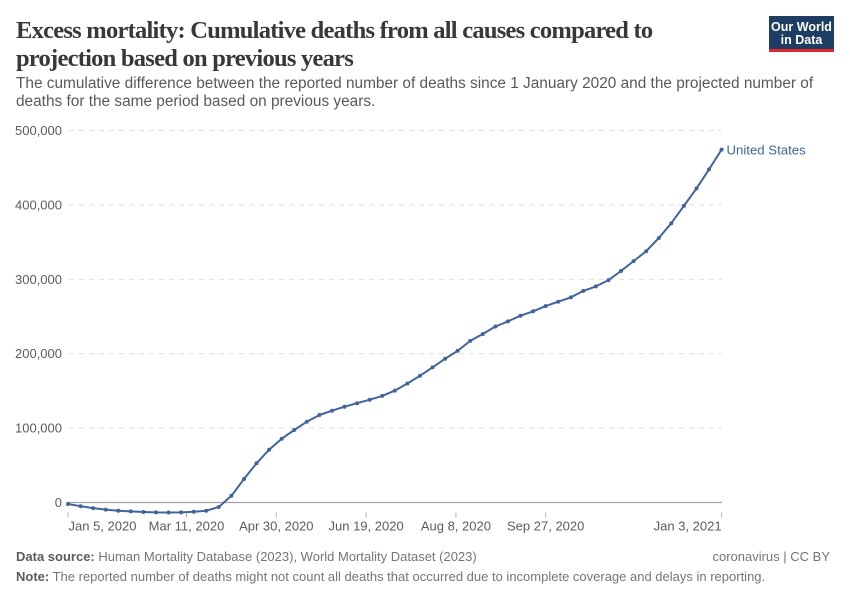 Image resolution: width=850 pixels, height=600 pixels. What do you see at coordinates (767, 149) in the screenshot?
I see `svg-text: United States` at bounding box center [767, 149].